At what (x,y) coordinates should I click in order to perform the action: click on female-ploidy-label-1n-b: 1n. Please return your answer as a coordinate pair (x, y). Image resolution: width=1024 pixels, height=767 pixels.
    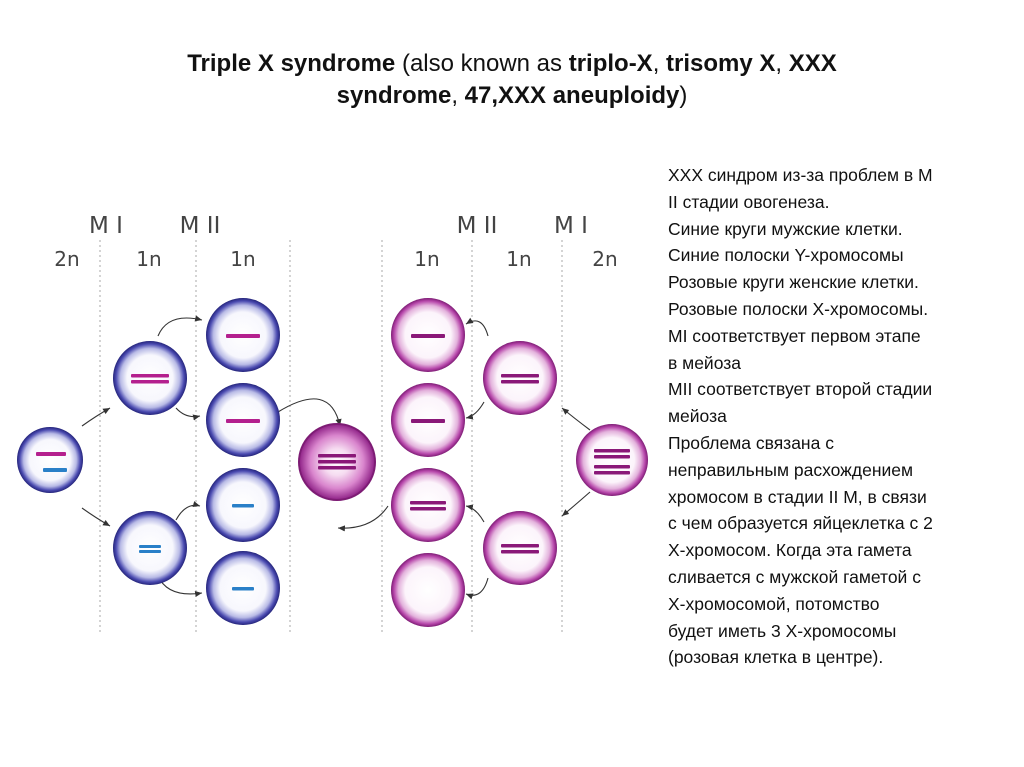
    Looking at the image, I should click on (518, 259).